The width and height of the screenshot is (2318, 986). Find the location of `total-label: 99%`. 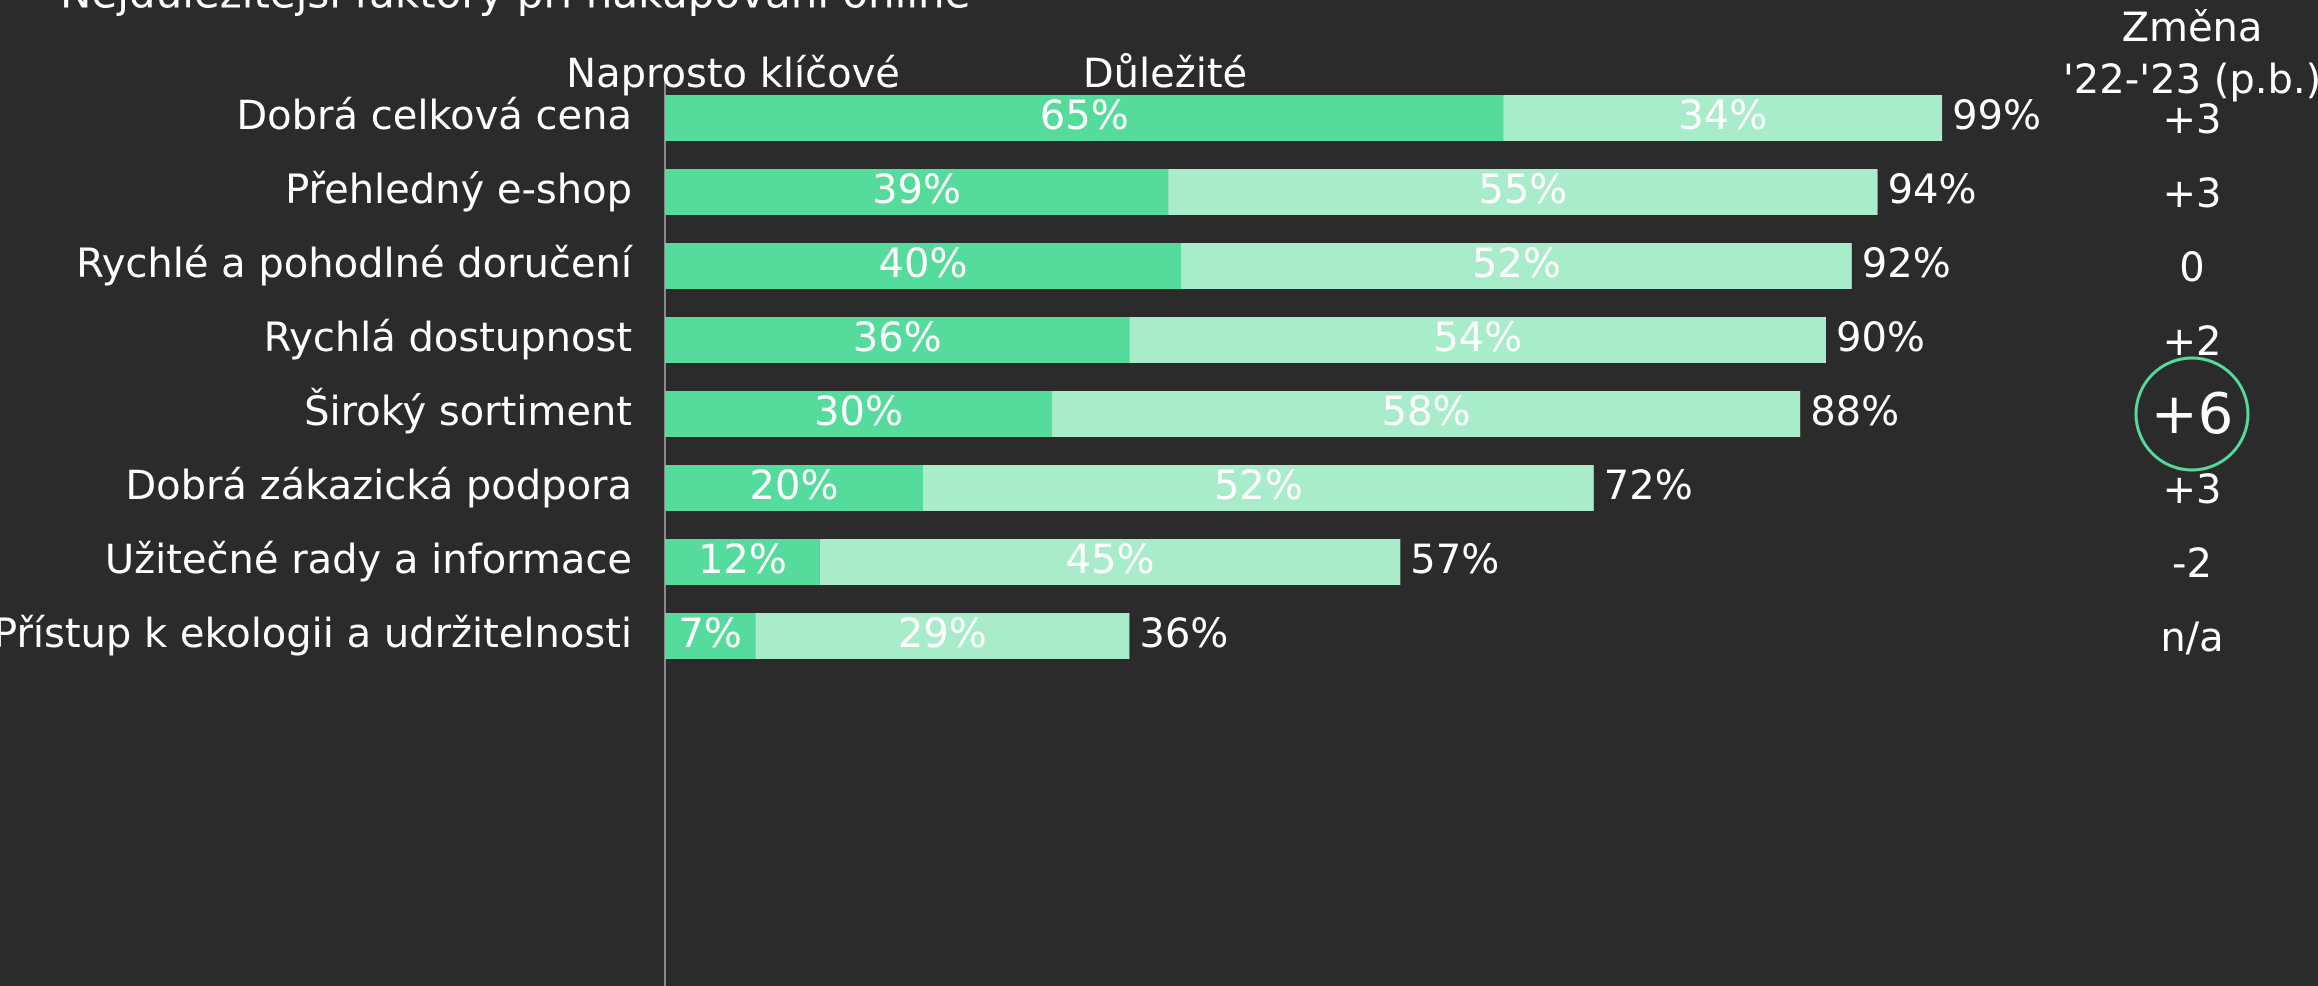

total-label: 99% is located at coordinates (1996, 116).